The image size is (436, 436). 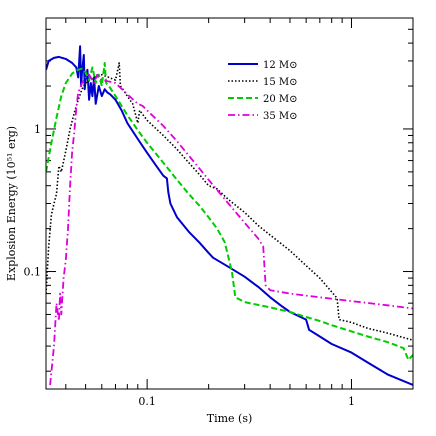 What do you see at coordinates (37, 129) in the screenshot?
I see `y-tick-label: 1` at bounding box center [37, 129].